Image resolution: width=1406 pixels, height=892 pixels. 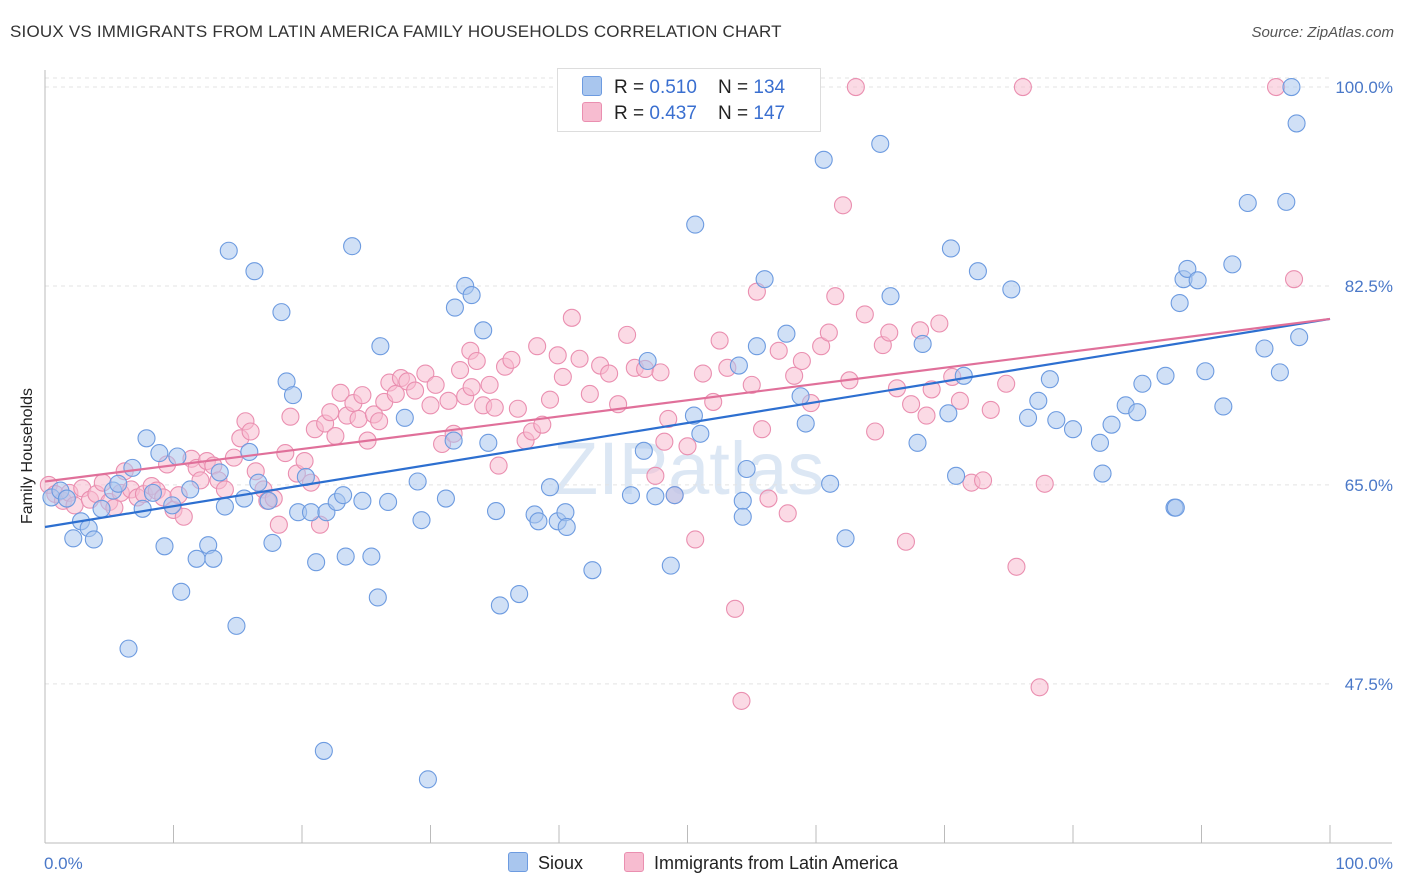 What do you see at coordinates (769, 87) in the screenshot?
I see `sioux-n-value: 134` at bounding box center [769, 87].